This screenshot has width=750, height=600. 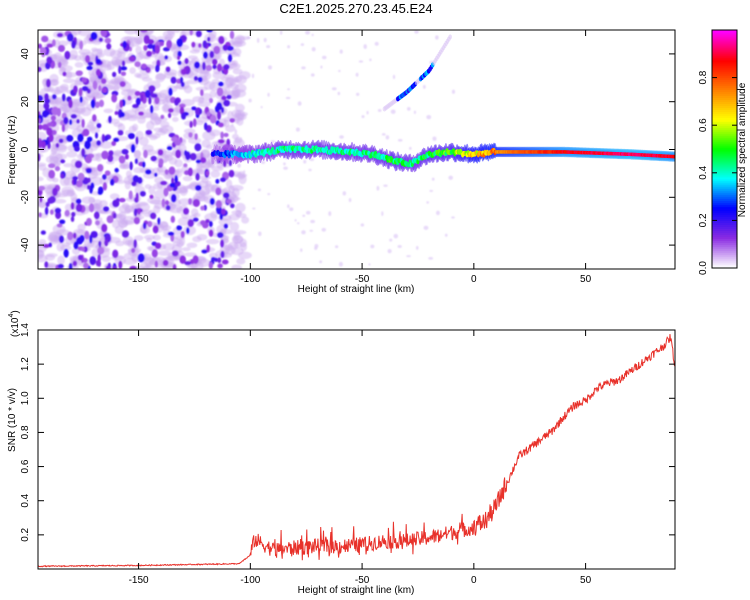 I want to click on x-tick-label: 0, so click(x=474, y=279).